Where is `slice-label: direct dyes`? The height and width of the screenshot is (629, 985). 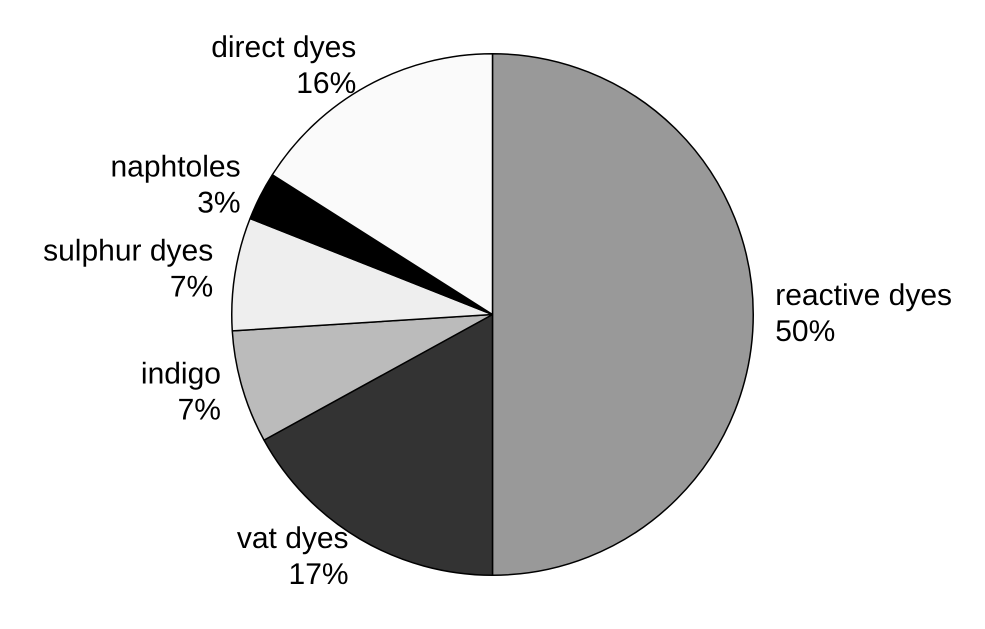
slice-label: direct dyes is located at coordinates (283, 47).